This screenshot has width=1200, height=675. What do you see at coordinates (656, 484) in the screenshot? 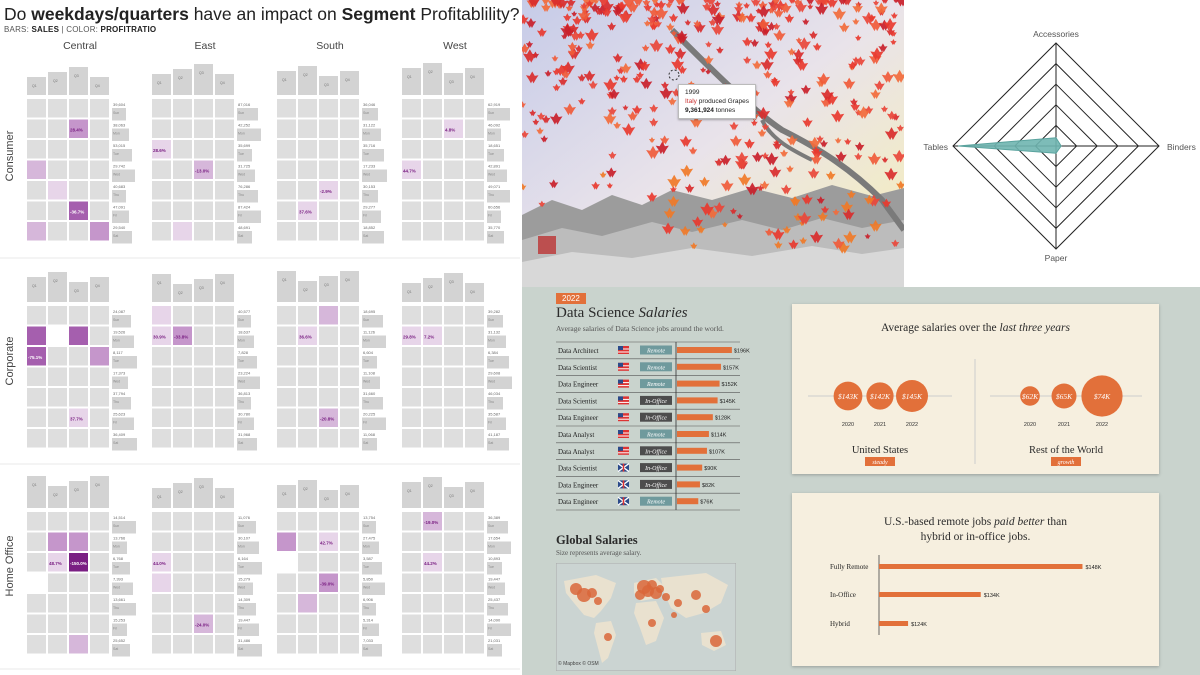
I see `mode-pill` at bounding box center [656, 484].